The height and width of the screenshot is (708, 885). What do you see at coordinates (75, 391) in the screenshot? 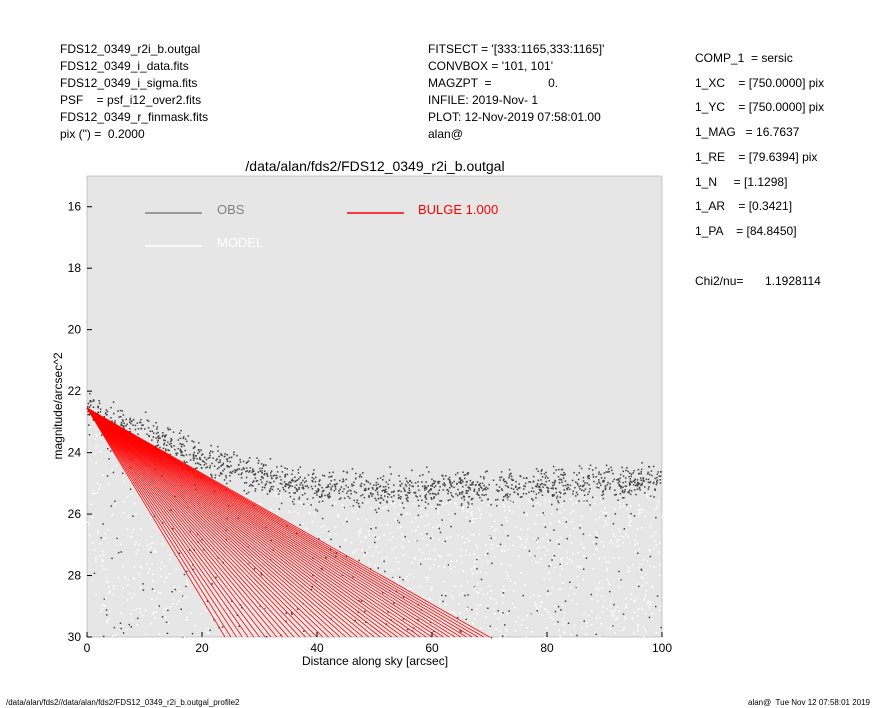
I see `y-tick-label: 22` at bounding box center [75, 391].